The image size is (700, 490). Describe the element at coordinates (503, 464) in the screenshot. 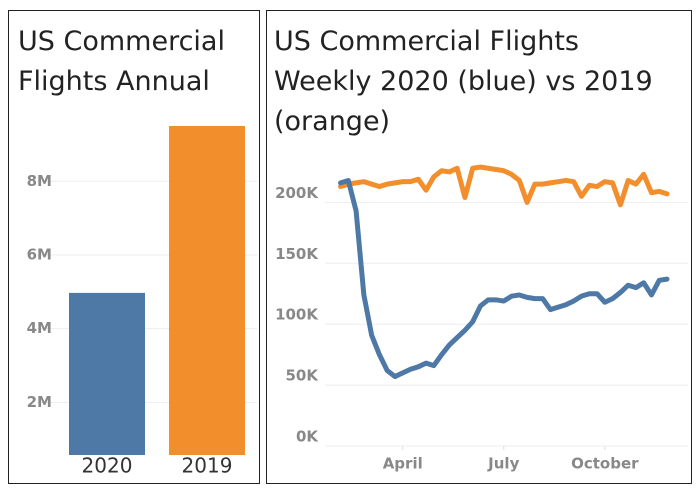

I see `x-tick-label: July` at that location.